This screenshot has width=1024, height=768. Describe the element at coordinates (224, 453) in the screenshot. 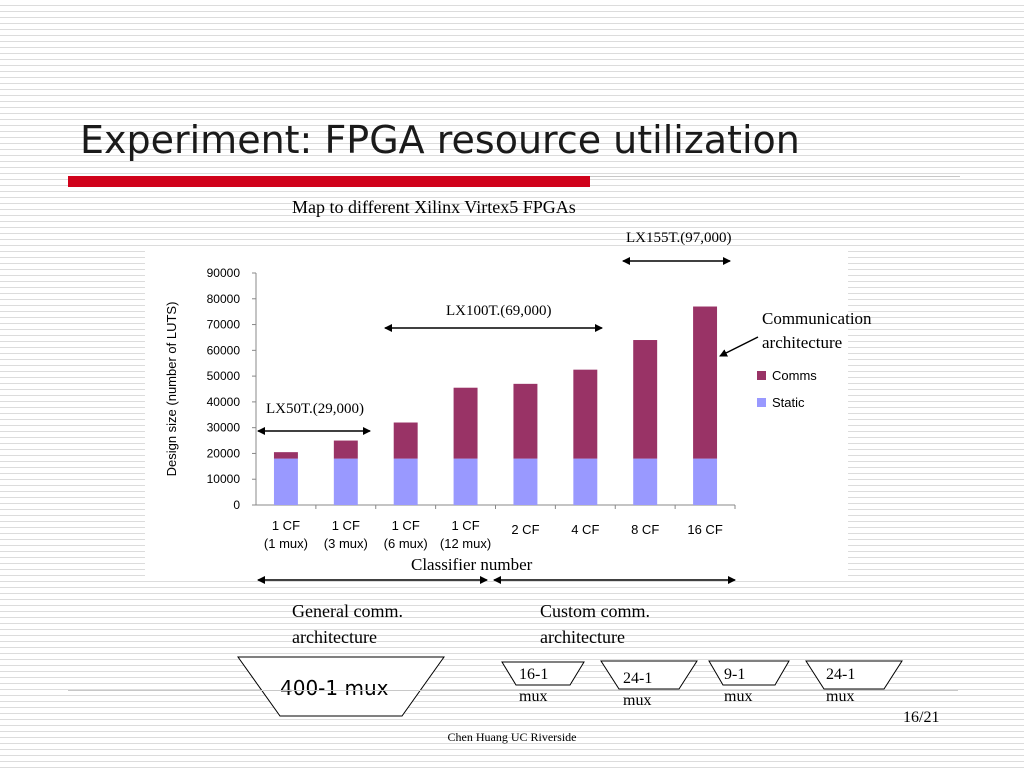

I see `y-tick-label: 20000` at that location.